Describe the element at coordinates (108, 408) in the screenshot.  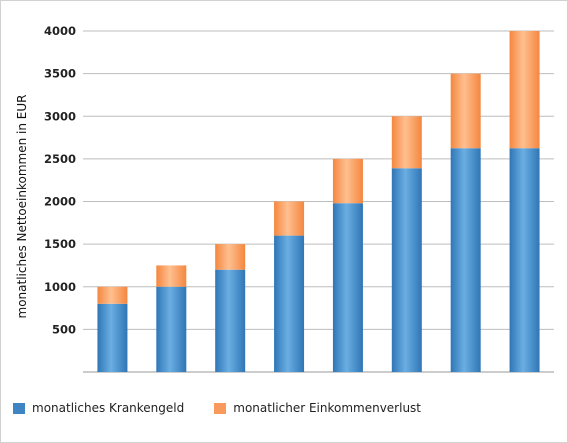
I see `legend-label-krankengeld: monatliches Krankengeld` at that location.